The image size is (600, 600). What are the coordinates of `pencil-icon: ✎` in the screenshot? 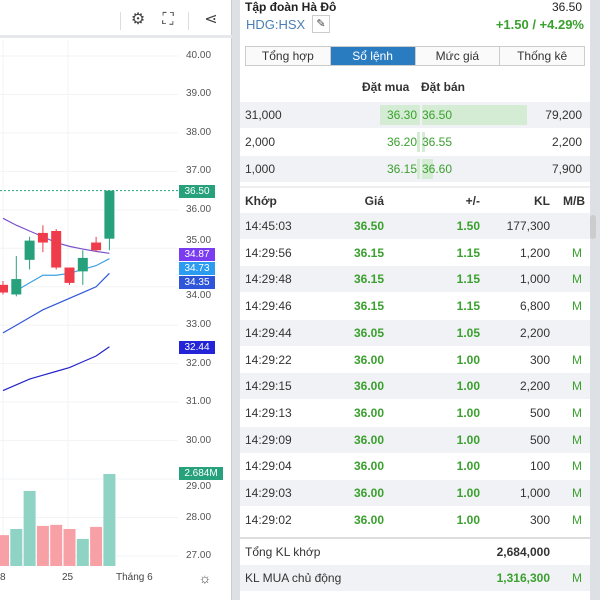 It's located at (321, 24).